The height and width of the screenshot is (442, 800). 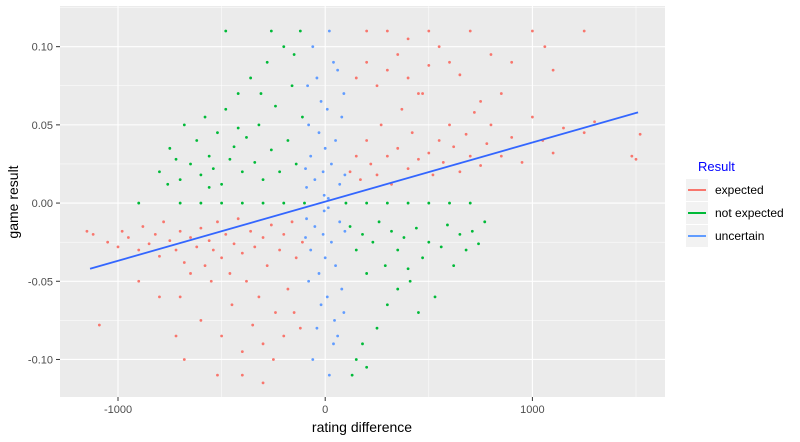 I want to click on x-tick-label: 0, so click(x=325, y=410).